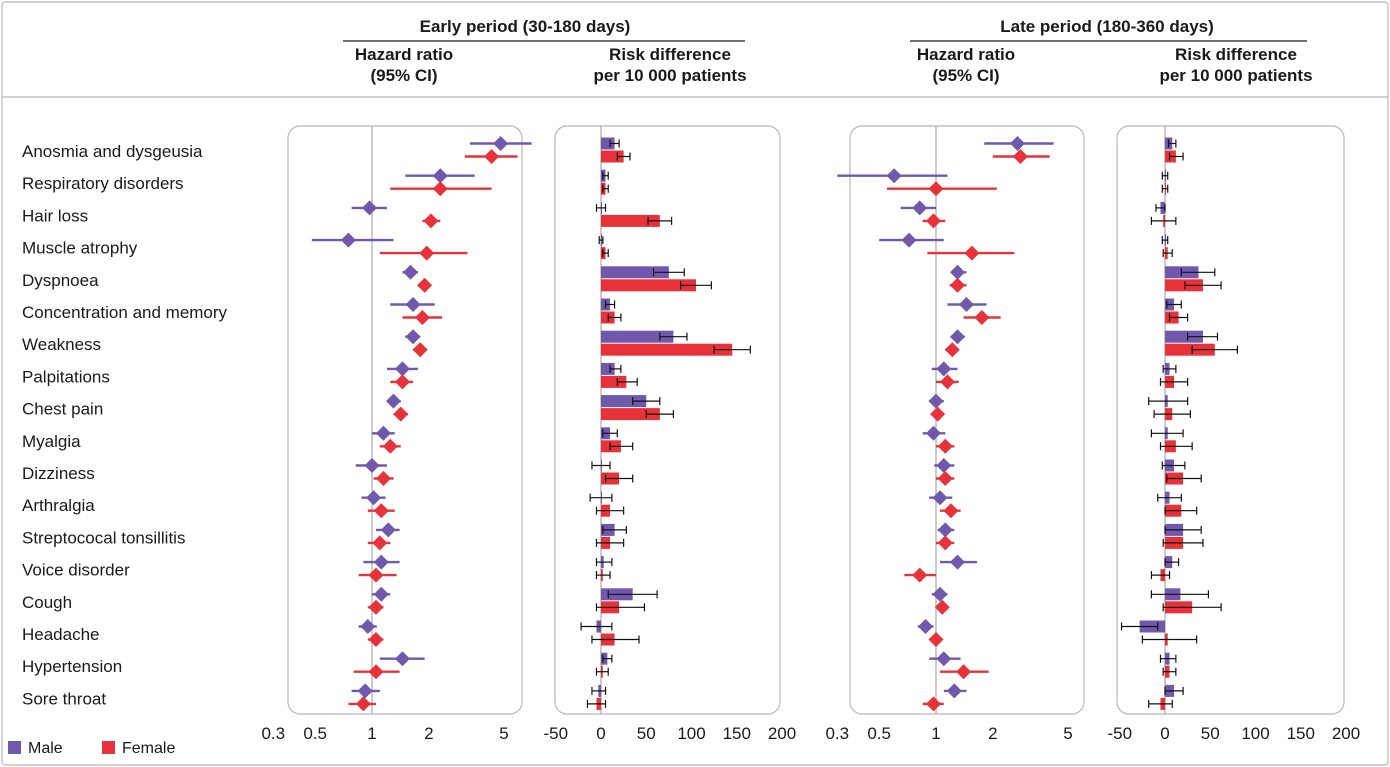  What do you see at coordinates (108, 747) in the screenshot?
I see `legend-female-swatch` at bounding box center [108, 747].